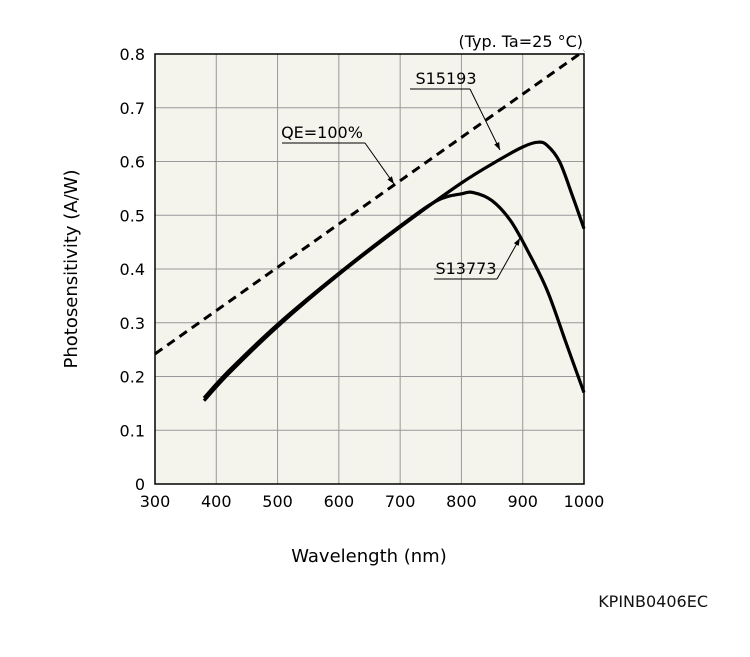 The height and width of the screenshot is (657, 750). I want to click on x-axis-label: Wavelength (nm), so click(369, 556).